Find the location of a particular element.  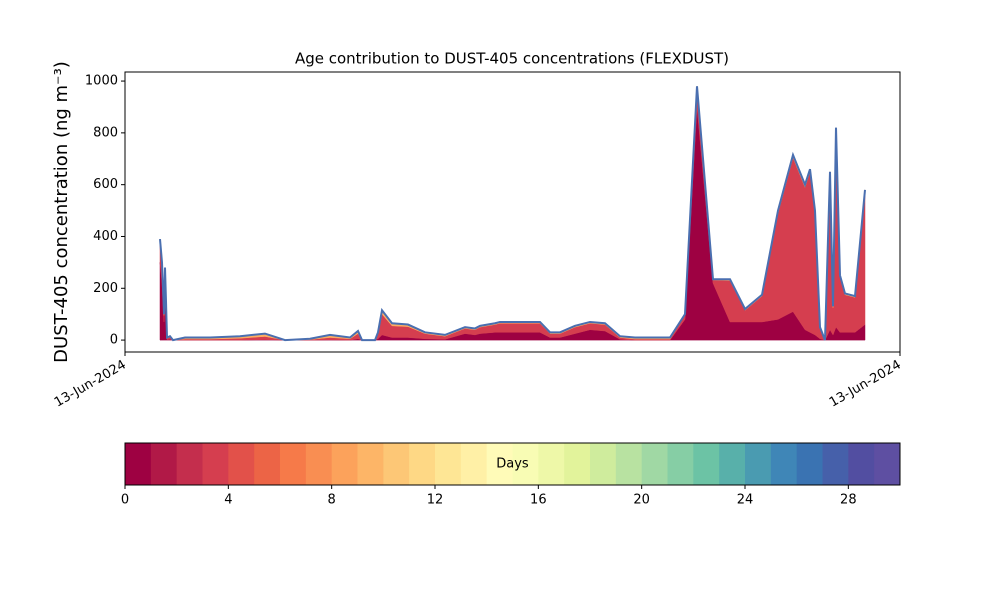

colorbar-tick-label: 8 is located at coordinates (332, 500).